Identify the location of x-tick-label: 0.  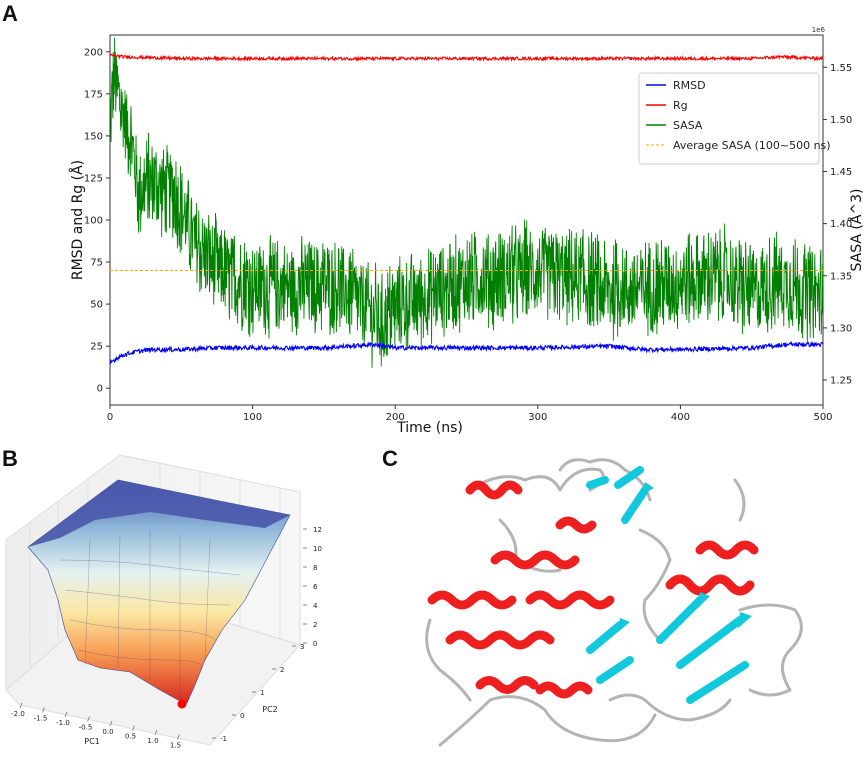
(110, 417).